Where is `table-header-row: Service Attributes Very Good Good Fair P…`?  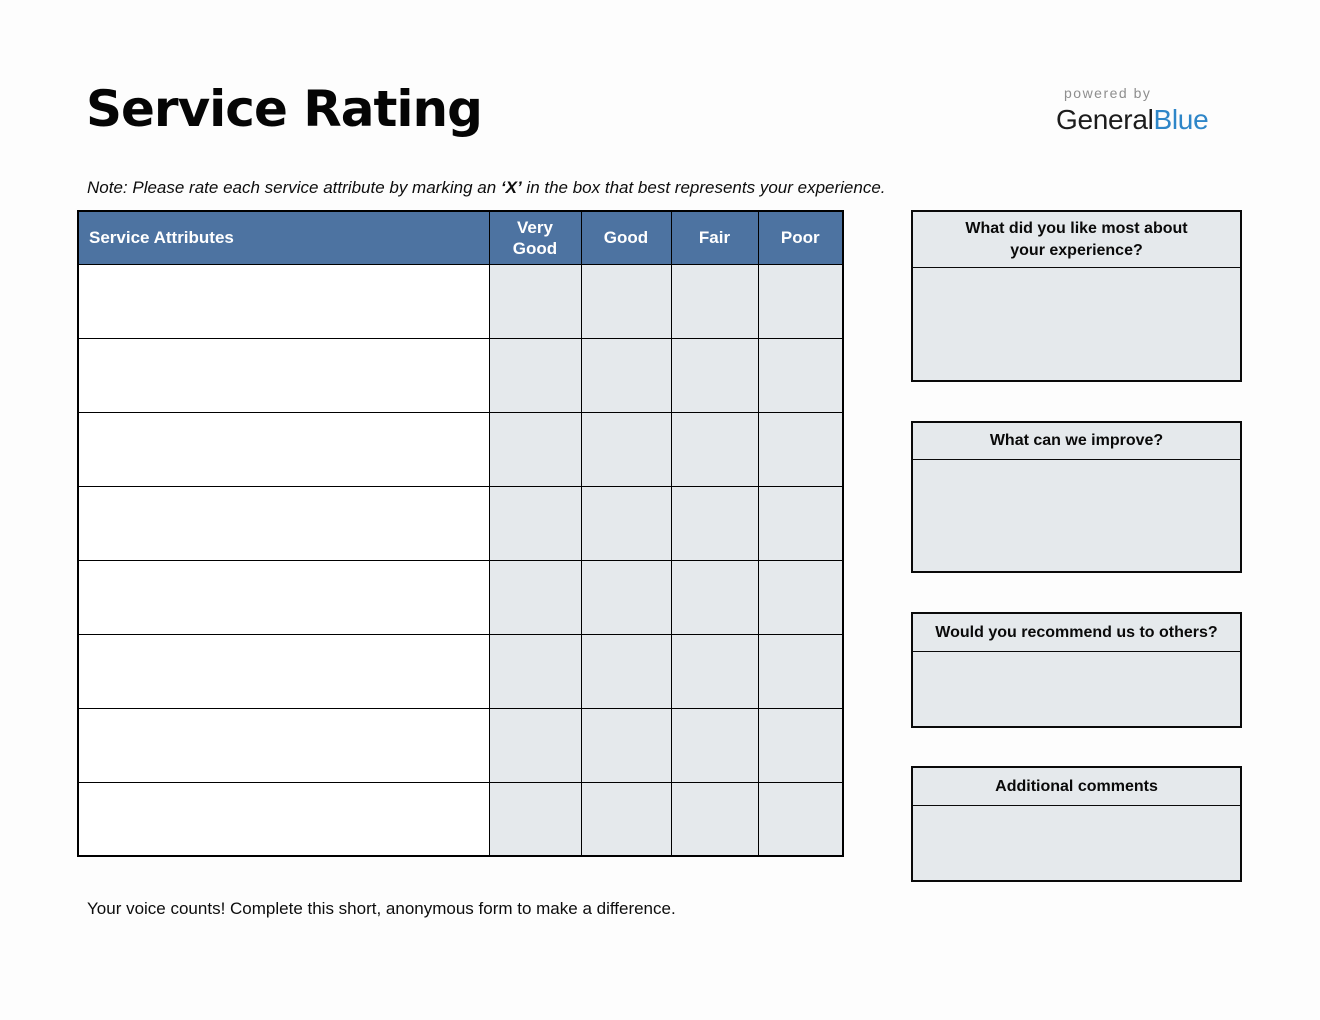 table-header-row: Service Attributes Very Good Good Fair P… is located at coordinates (460, 237).